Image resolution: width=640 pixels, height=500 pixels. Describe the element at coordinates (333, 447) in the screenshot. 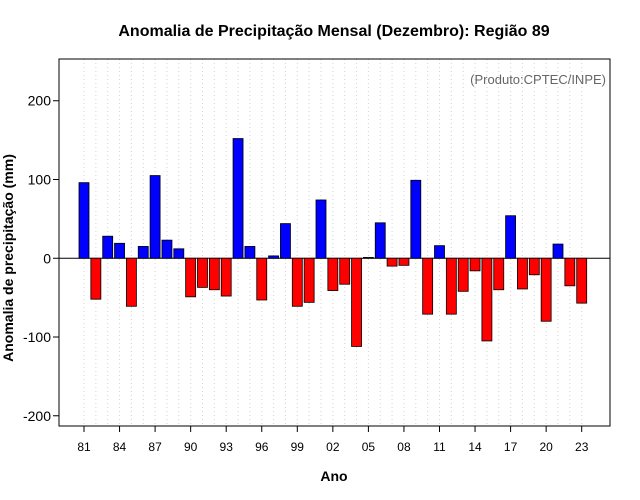

I see `x-tick-label: 02` at that location.